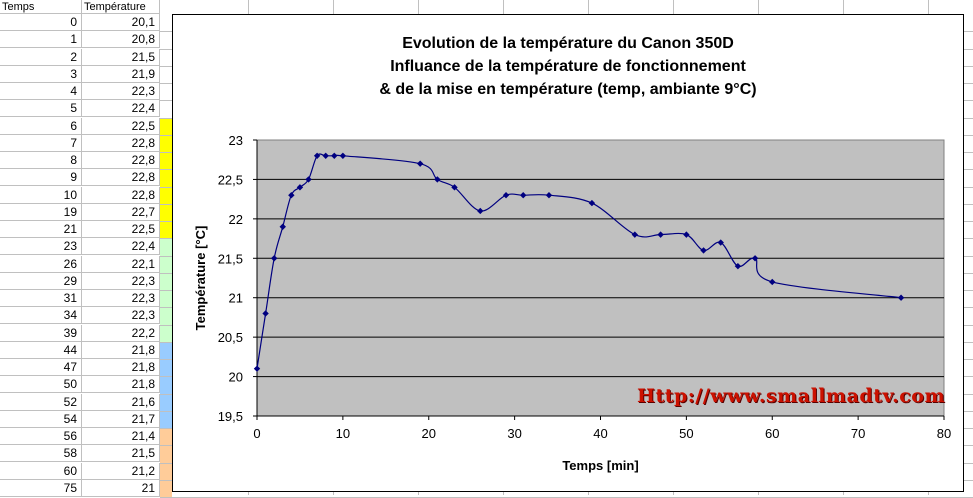 The width and height of the screenshot is (973, 498). Describe the element at coordinates (429, 433) in the screenshot. I see `x-tick-label: 20` at that location.